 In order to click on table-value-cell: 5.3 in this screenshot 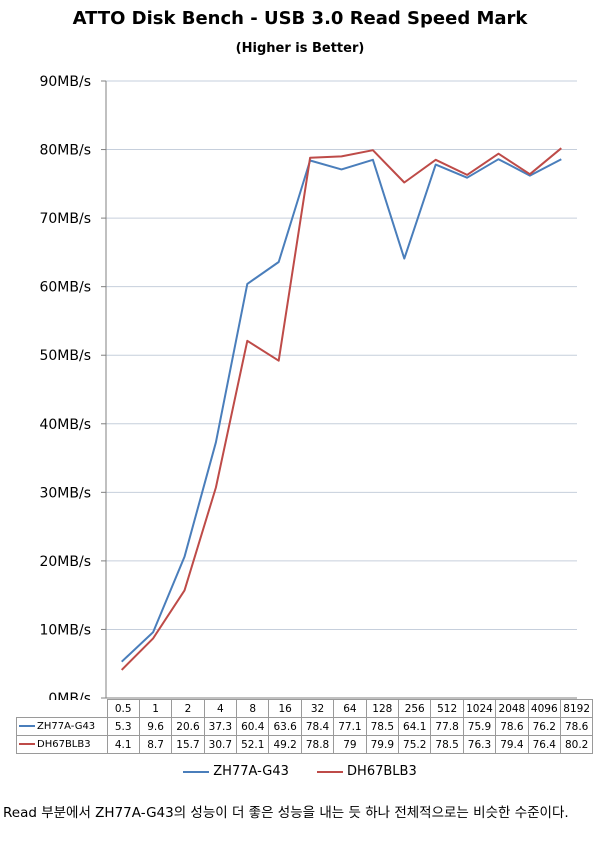, I will do `click(123, 726)`.